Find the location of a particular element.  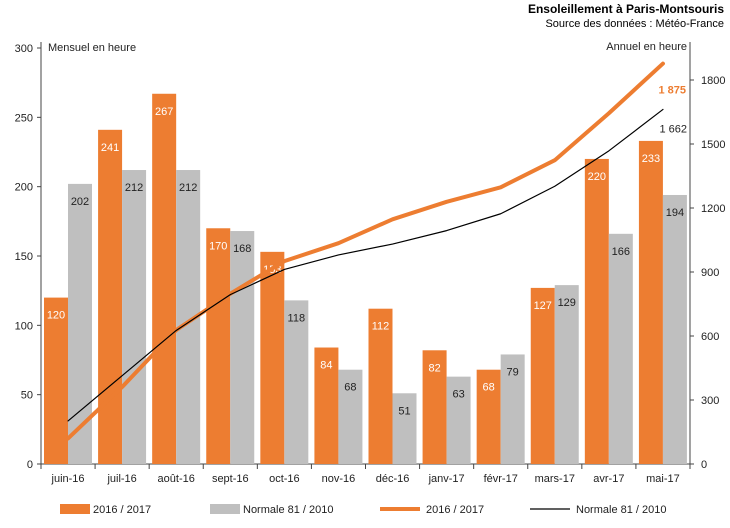

legend-bar-2016-2017: 2016 / 2017 is located at coordinates (122, 510).